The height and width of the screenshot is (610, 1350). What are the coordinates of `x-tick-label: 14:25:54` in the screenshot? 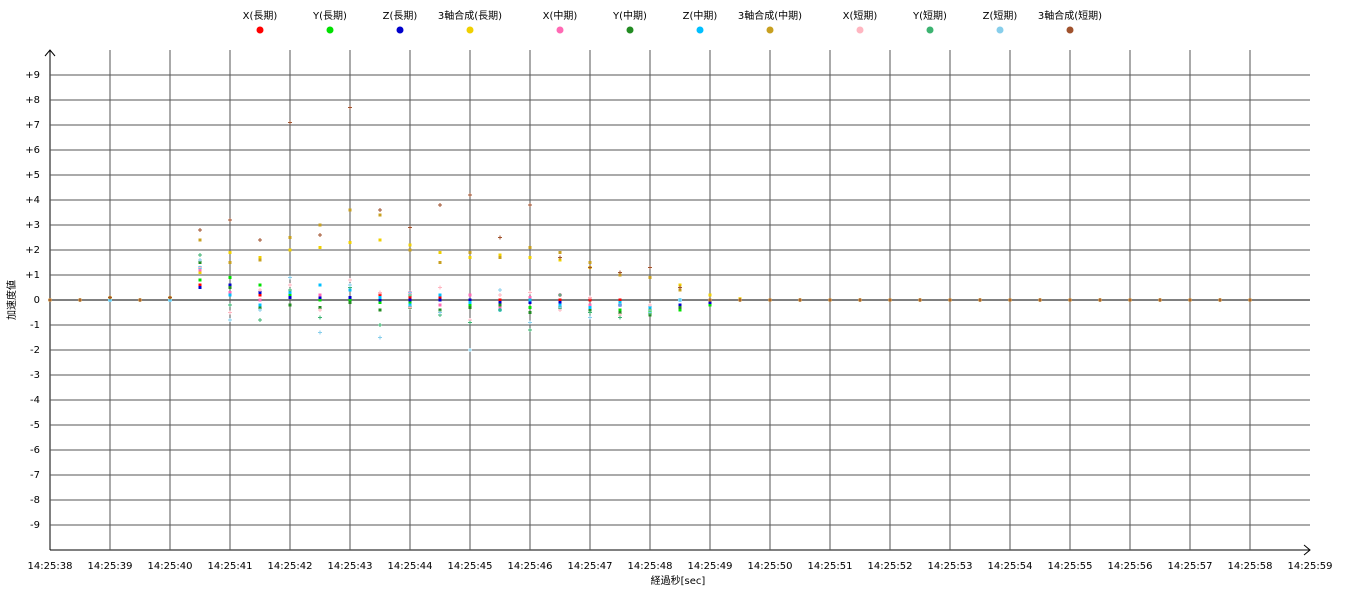 It's located at (1010, 566).